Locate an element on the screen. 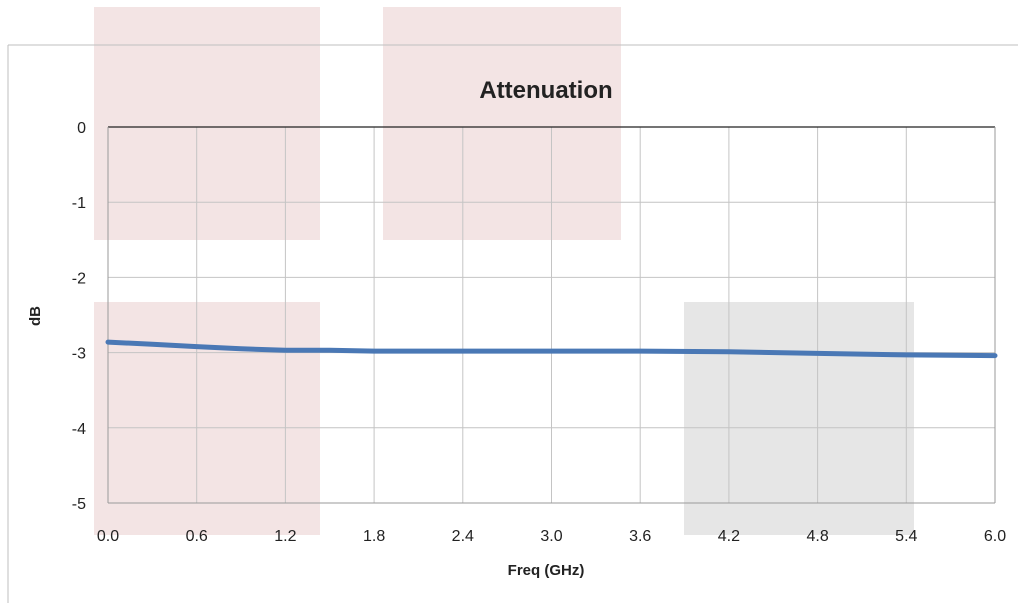 The image size is (1018, 608). x-tick-label: 1.8 is located at coordinates (374, 536).